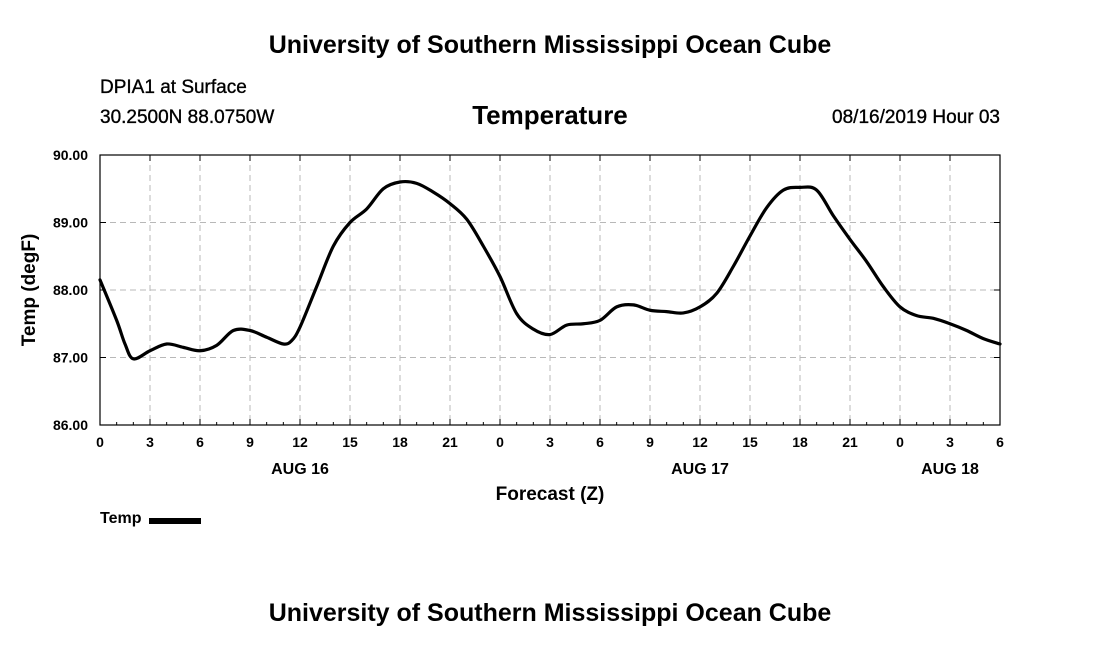 Image resolution: width=1100 pixels, height=650 pixels. What do you see at coordinates (70, 425) in the screenshot?
I see `y-tick-label: 86.00` at bounding box center [70, 425].